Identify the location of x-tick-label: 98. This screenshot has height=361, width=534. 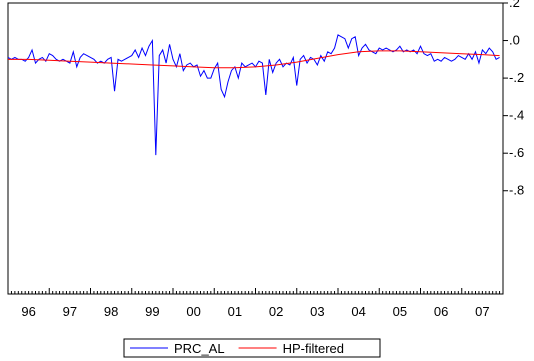
(111, 311).